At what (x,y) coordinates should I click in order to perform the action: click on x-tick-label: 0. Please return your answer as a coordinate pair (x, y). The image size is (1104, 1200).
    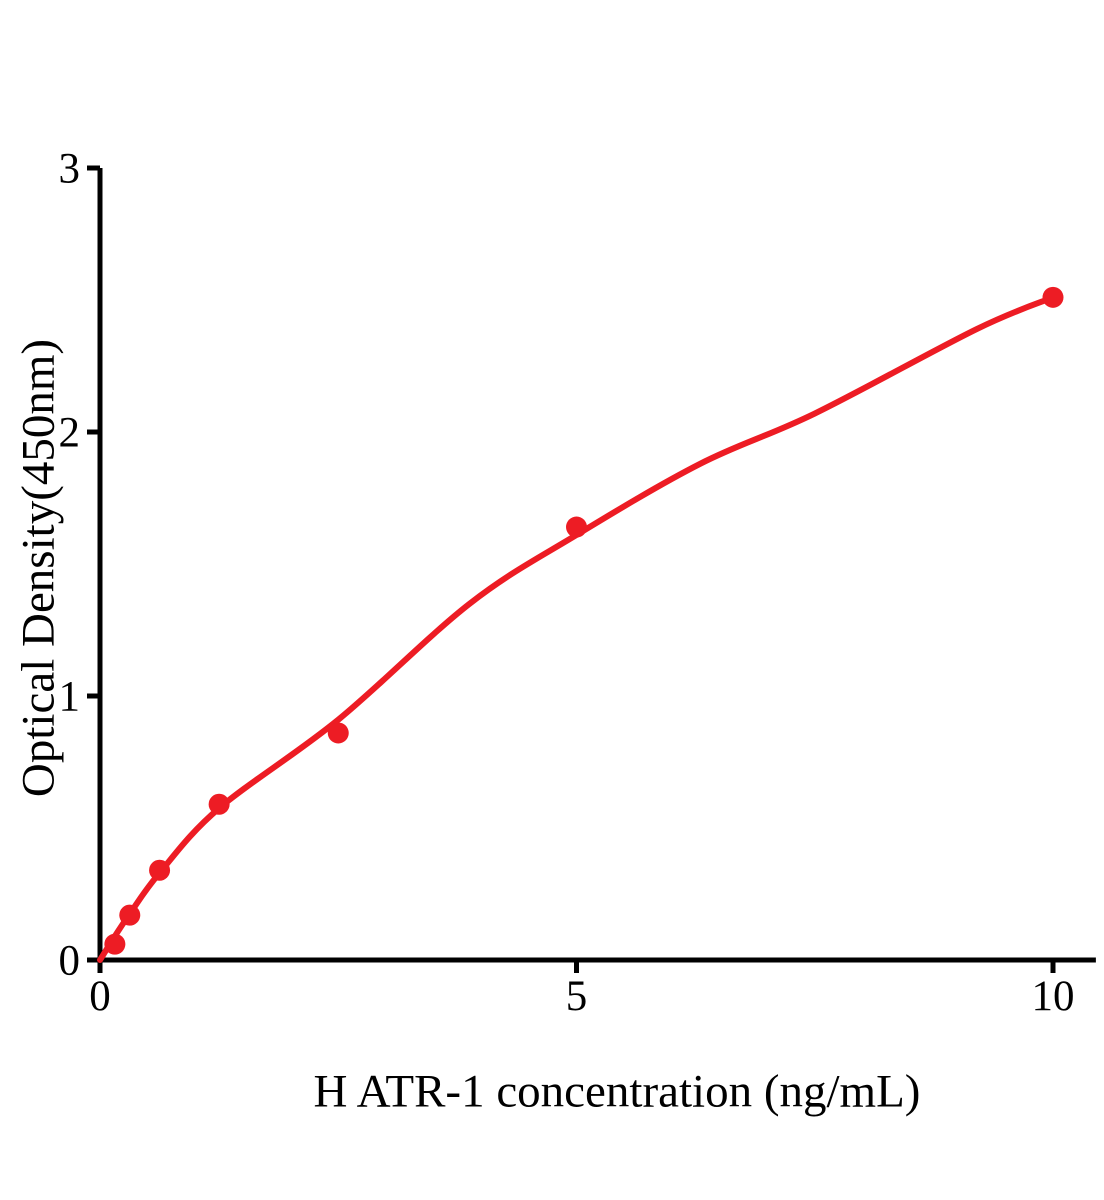
    Looking at the image, I should click on (100, 996).